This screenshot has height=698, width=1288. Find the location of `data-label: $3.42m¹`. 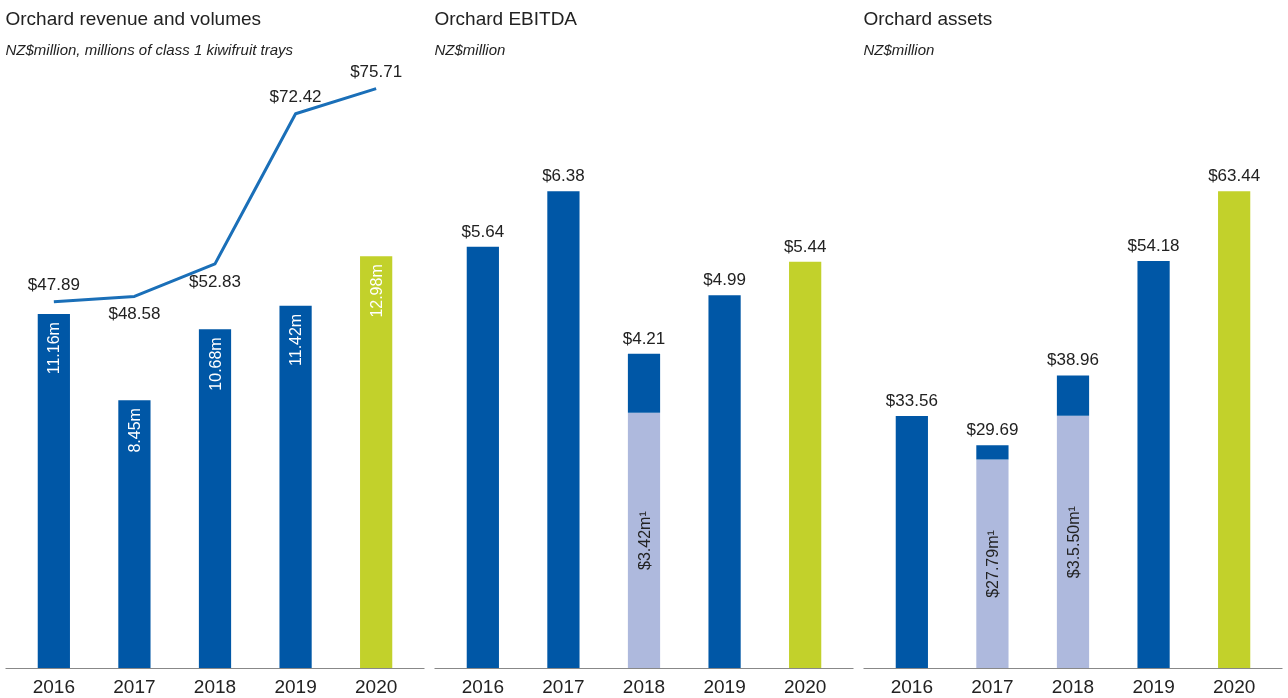

data-label: $3.42m¹ is located at coordinates (644, 540).